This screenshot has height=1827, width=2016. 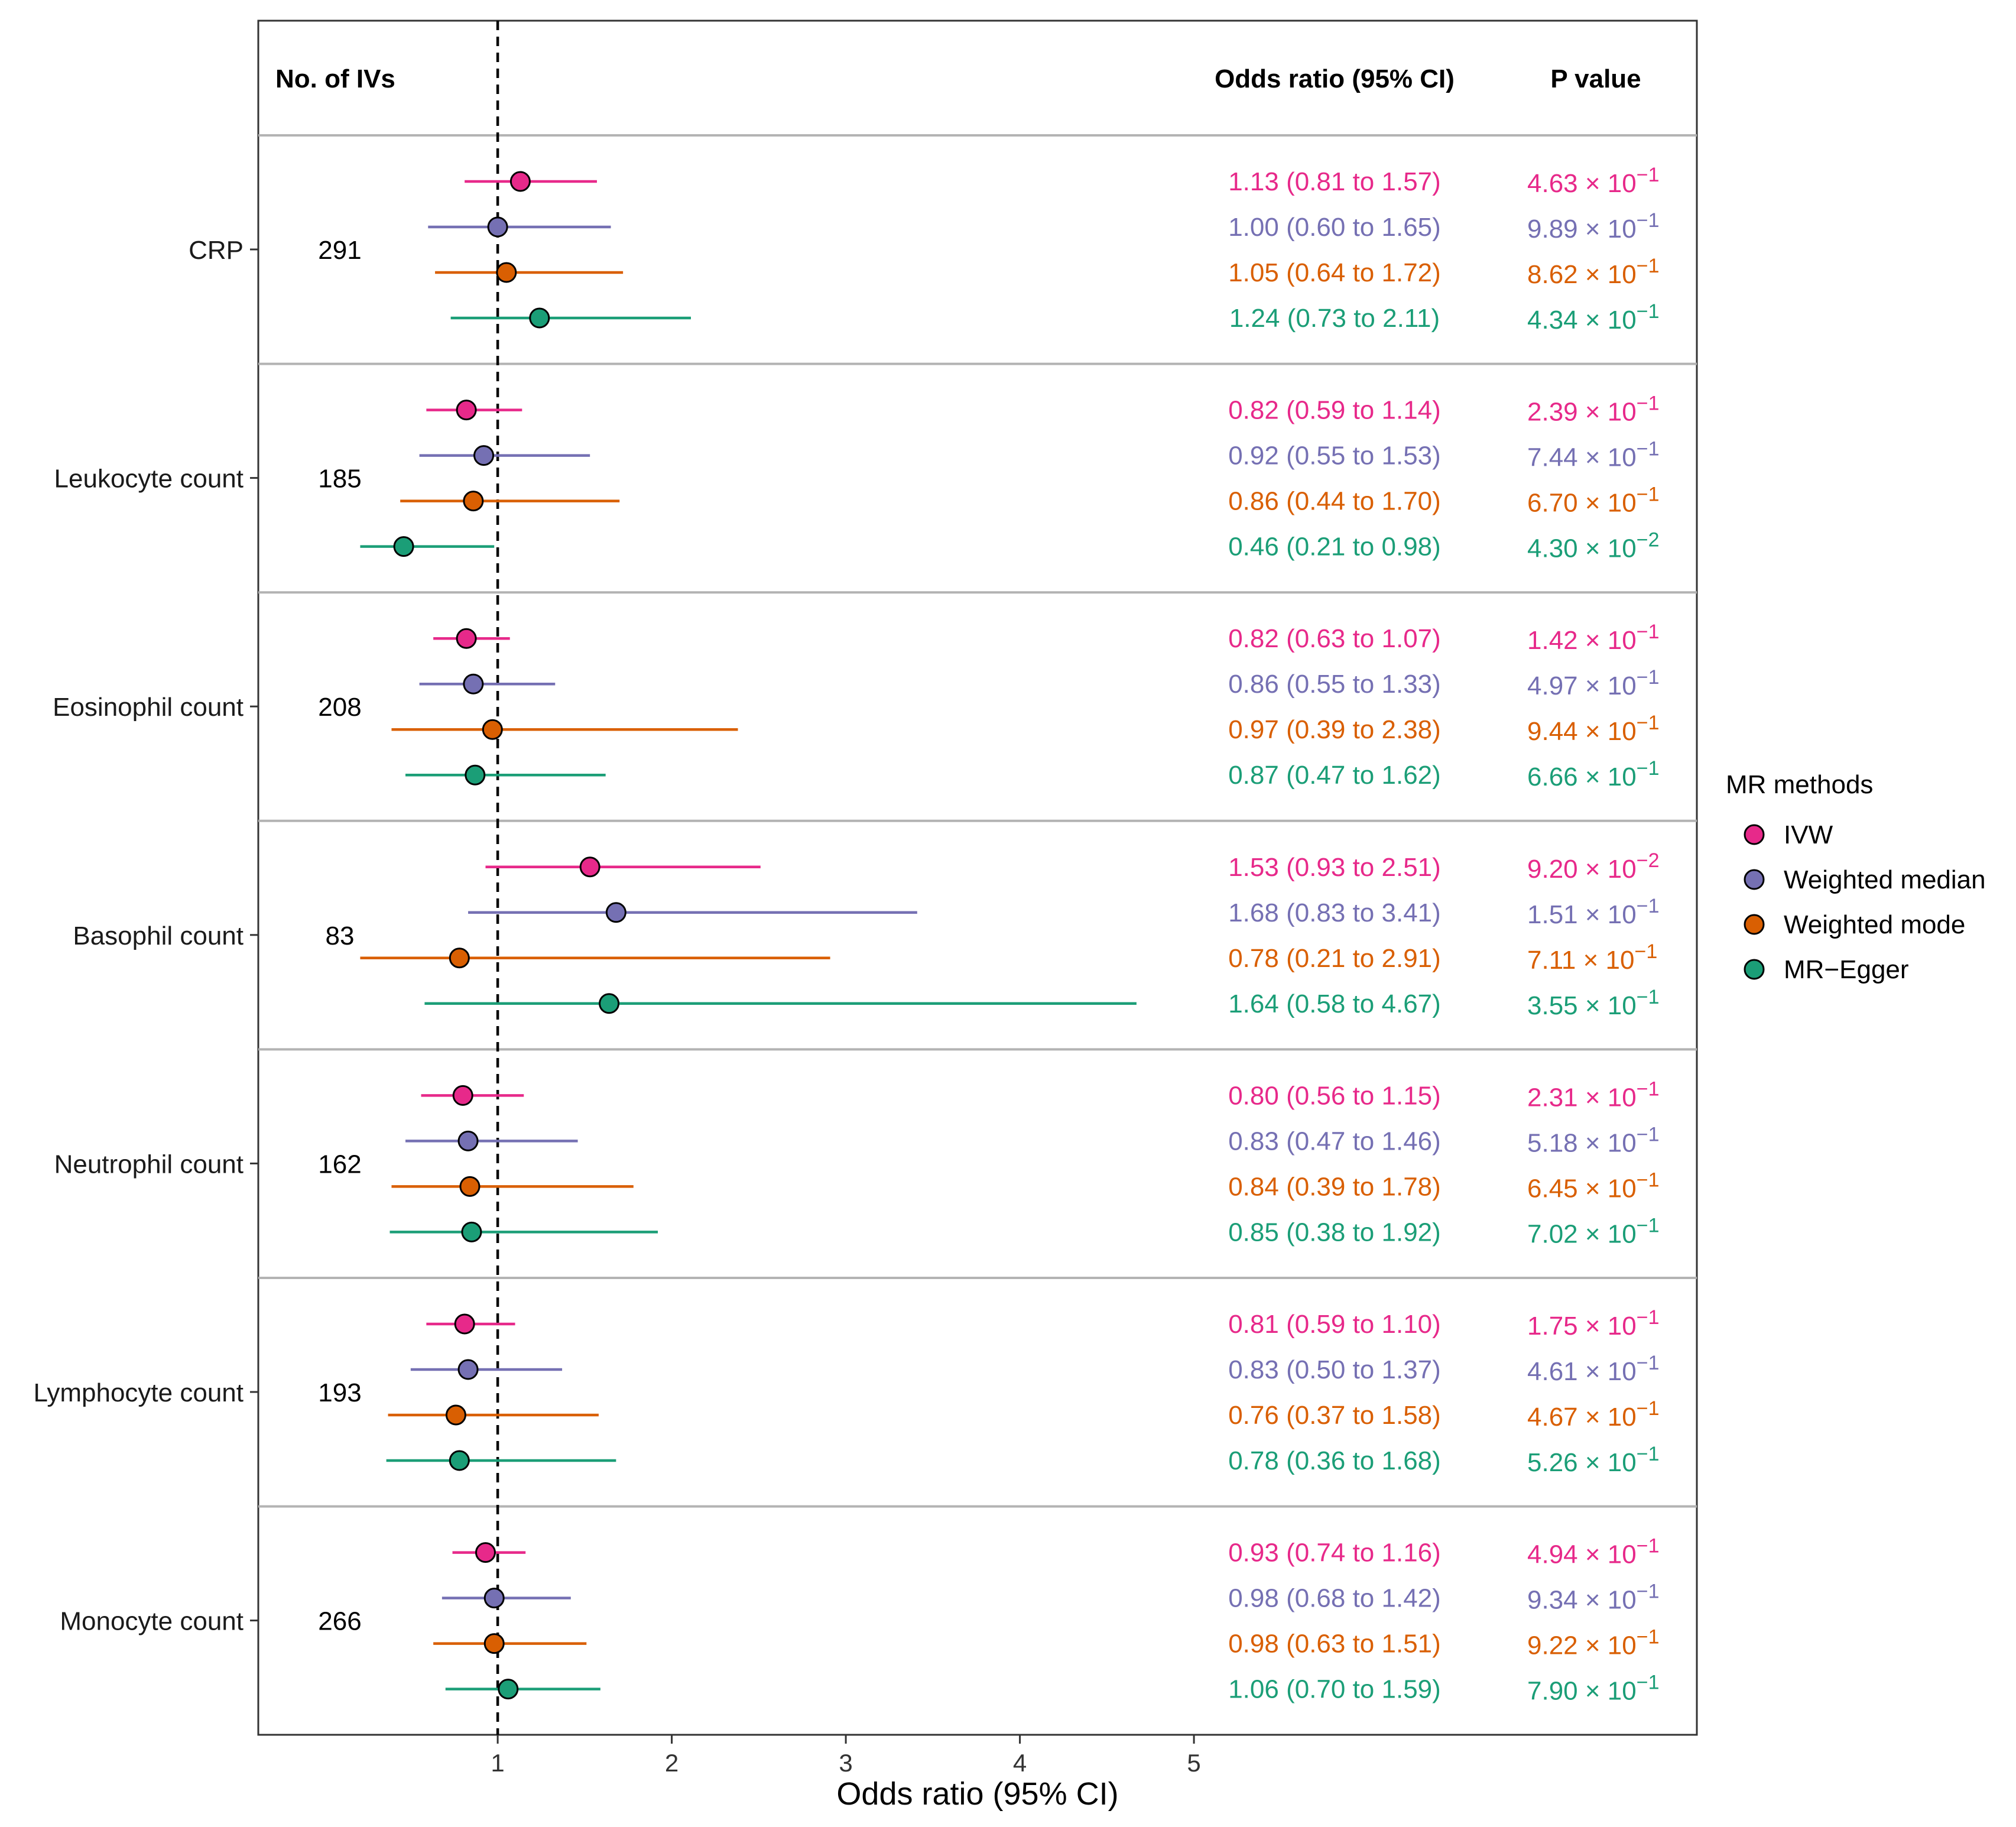 I want to click on header-n-ivs: No. of IVs, so click(x=335, y=78).